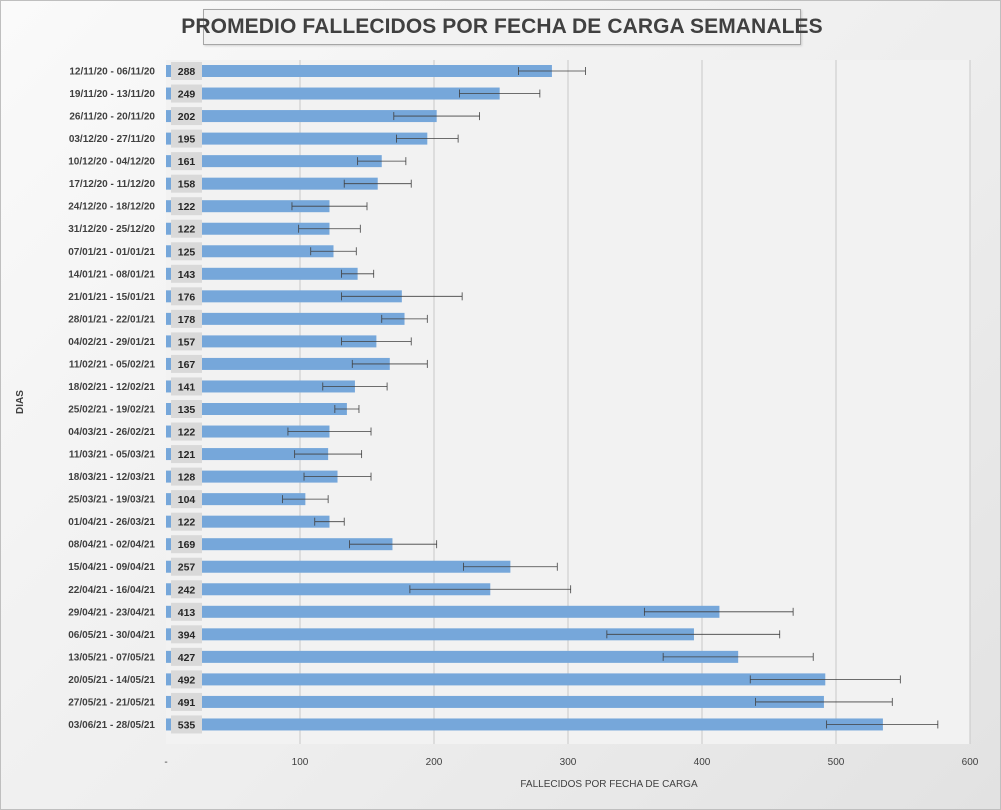 The image size is (1001, 810). Describe the element at coordinates (609, 784) in the screenshot. I see `x-axis-label: FALLECIDOS POR FECHA DE CARGA` at that location.